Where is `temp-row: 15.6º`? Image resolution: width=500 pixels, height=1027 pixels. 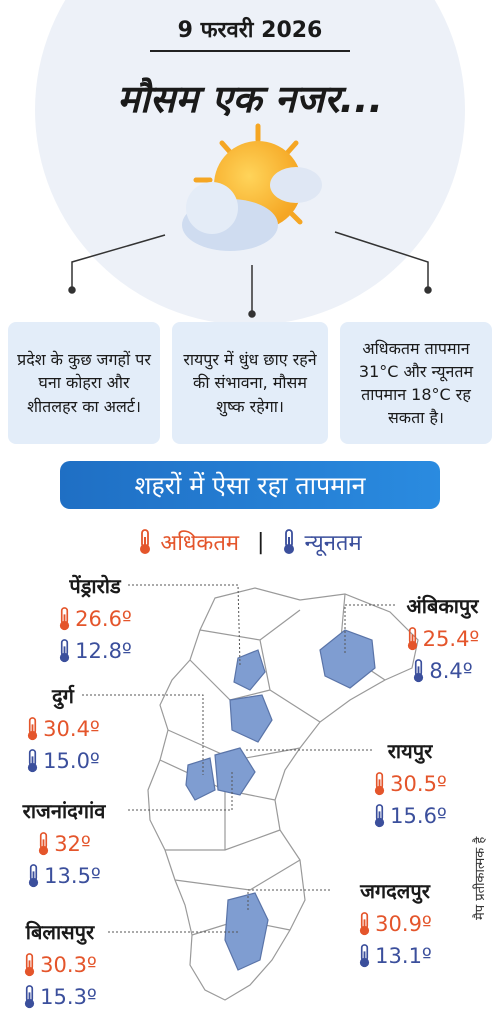
temp-row: 15.6º is located at coordinates (410, 816).